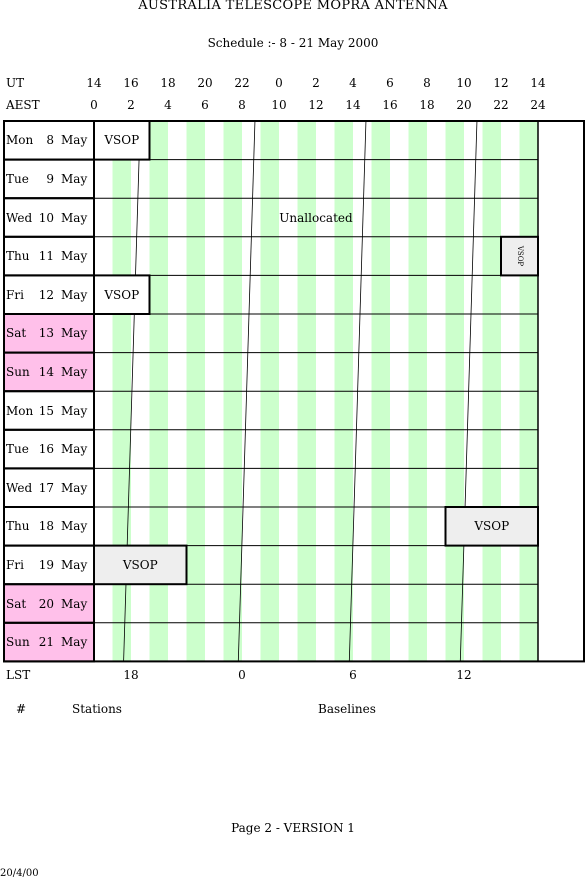  Describe the element at coordinates (293, 43) in the screenshot. I see `schedule-subtitle: Schedule :- 8 - 21 May 2000` at that location.